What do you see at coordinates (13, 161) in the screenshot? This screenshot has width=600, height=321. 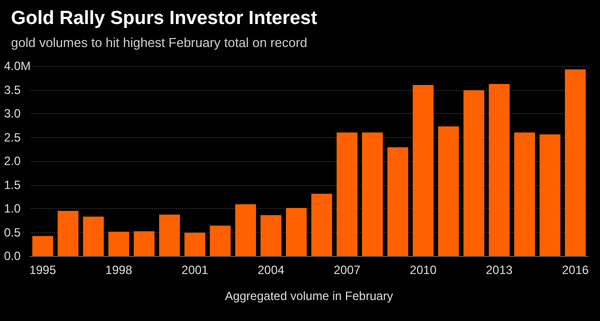 I see `y-tick-label: 2.0` at bounding box center [13, 161].